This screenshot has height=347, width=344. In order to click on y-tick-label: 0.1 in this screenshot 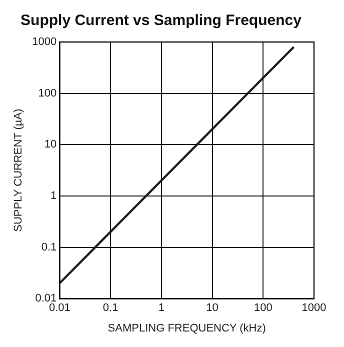, I will do `click(49, 247)`.